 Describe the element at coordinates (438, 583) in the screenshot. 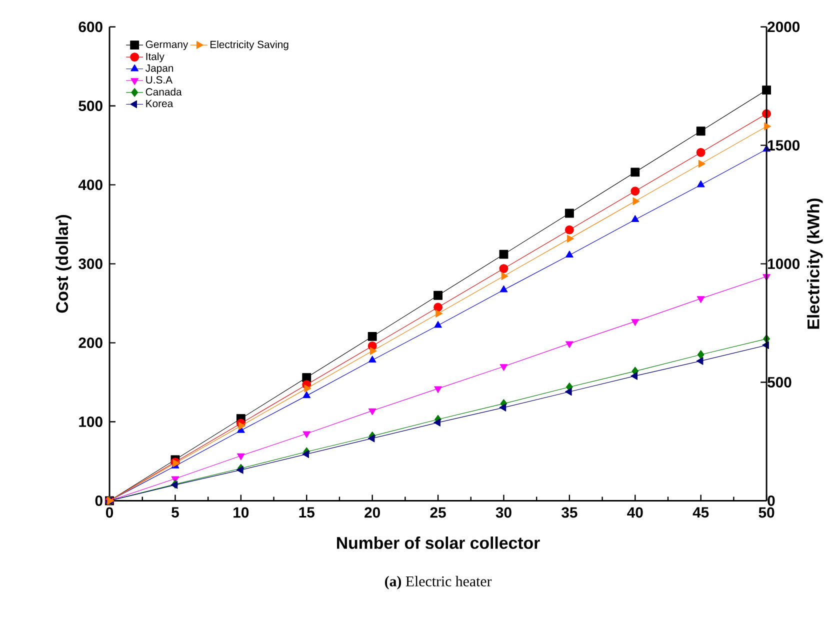

I see `text: (a) Electric heater` at that location.